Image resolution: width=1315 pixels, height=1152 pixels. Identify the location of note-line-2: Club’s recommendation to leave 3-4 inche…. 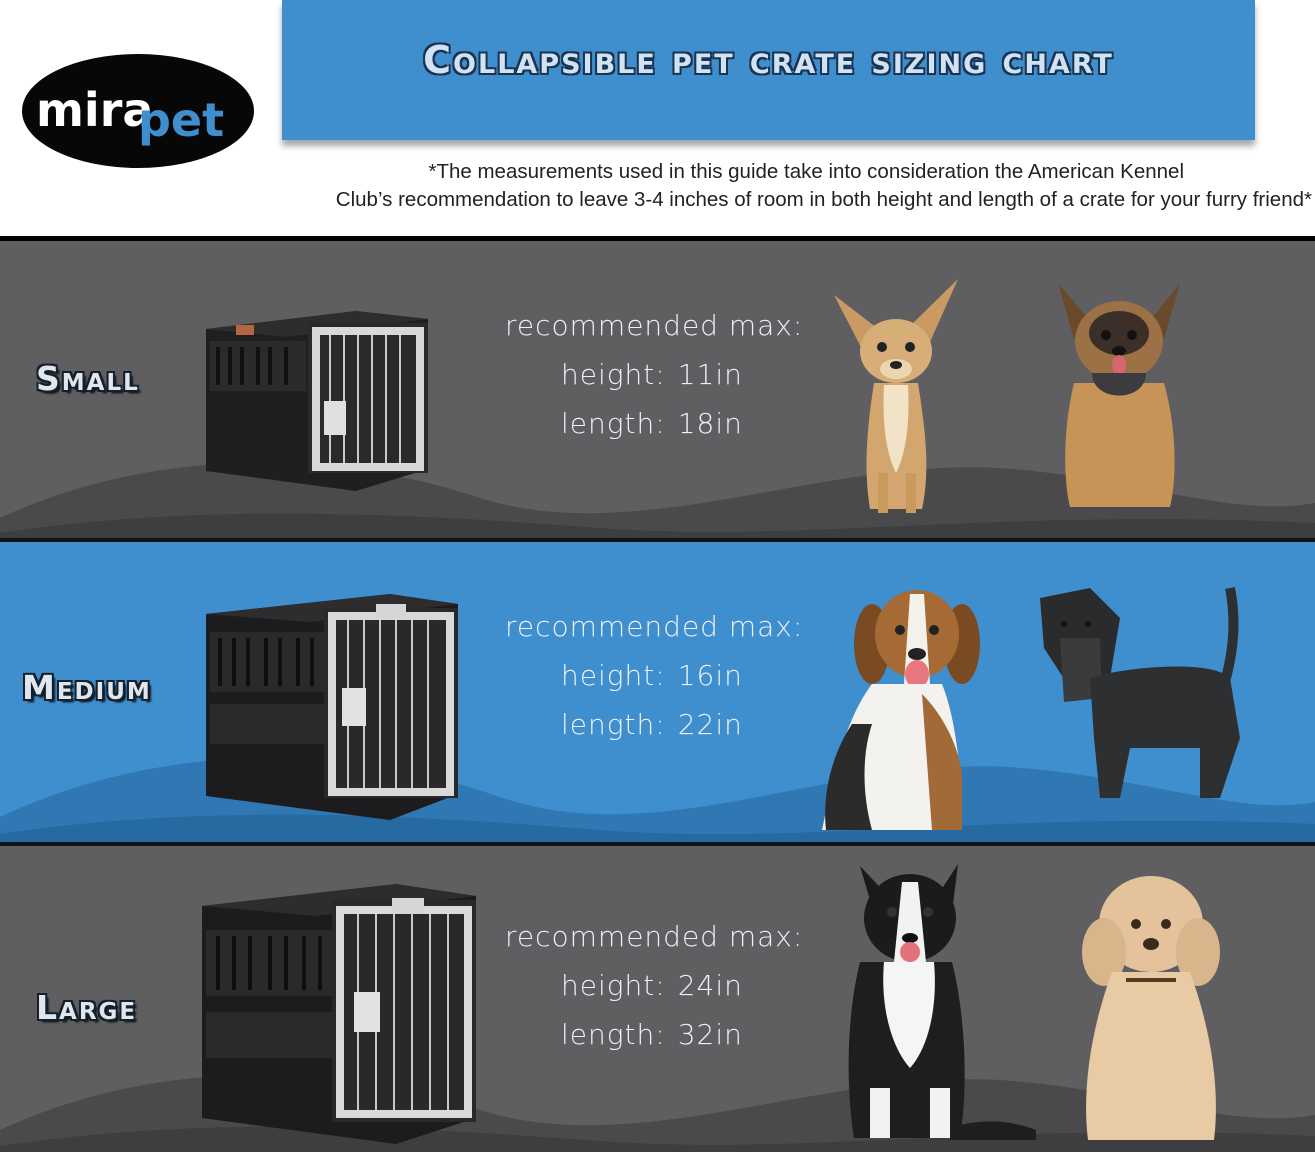
(823, 199).